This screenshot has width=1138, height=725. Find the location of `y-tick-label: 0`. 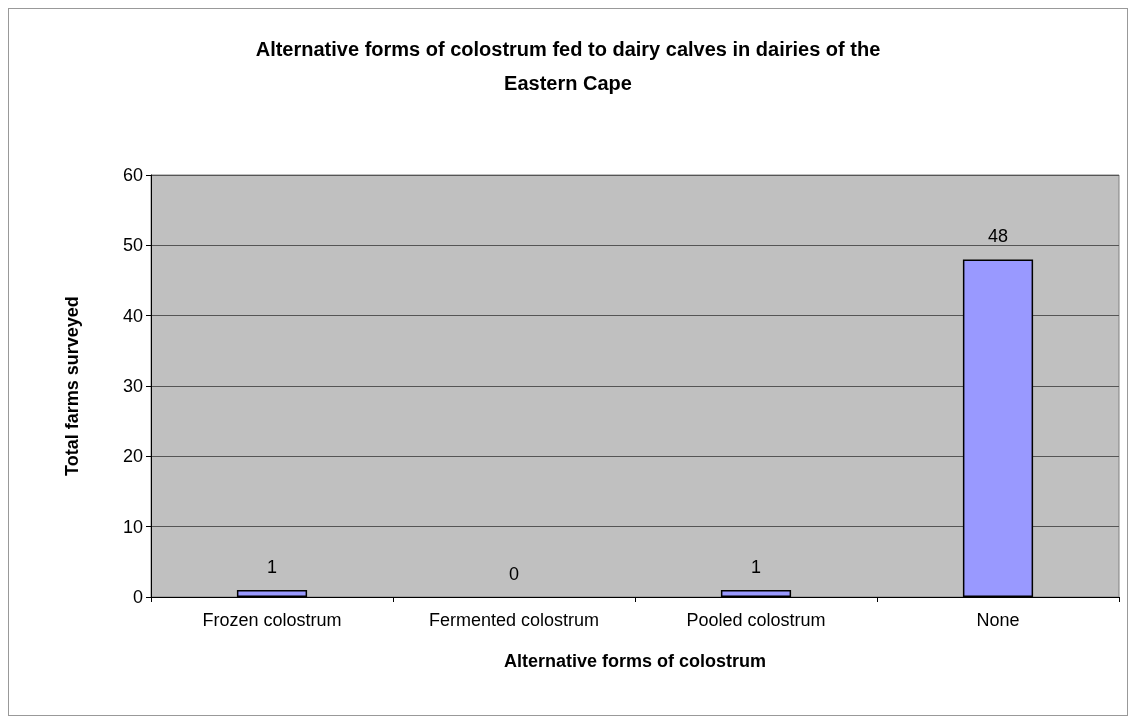

y-tick-label: 0 is located at coordinates (137, 597).